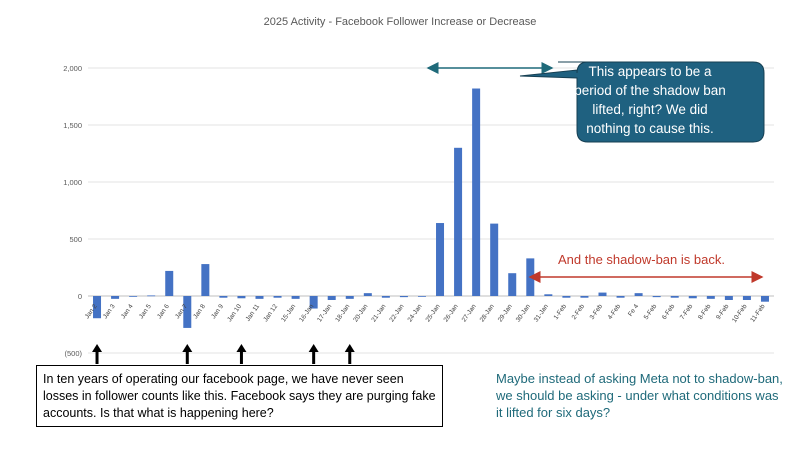 The image size is (800, 450). Describe the element at coordinates (223, 354) in the screenshot. I see `loss-marker-arrows` at that location.